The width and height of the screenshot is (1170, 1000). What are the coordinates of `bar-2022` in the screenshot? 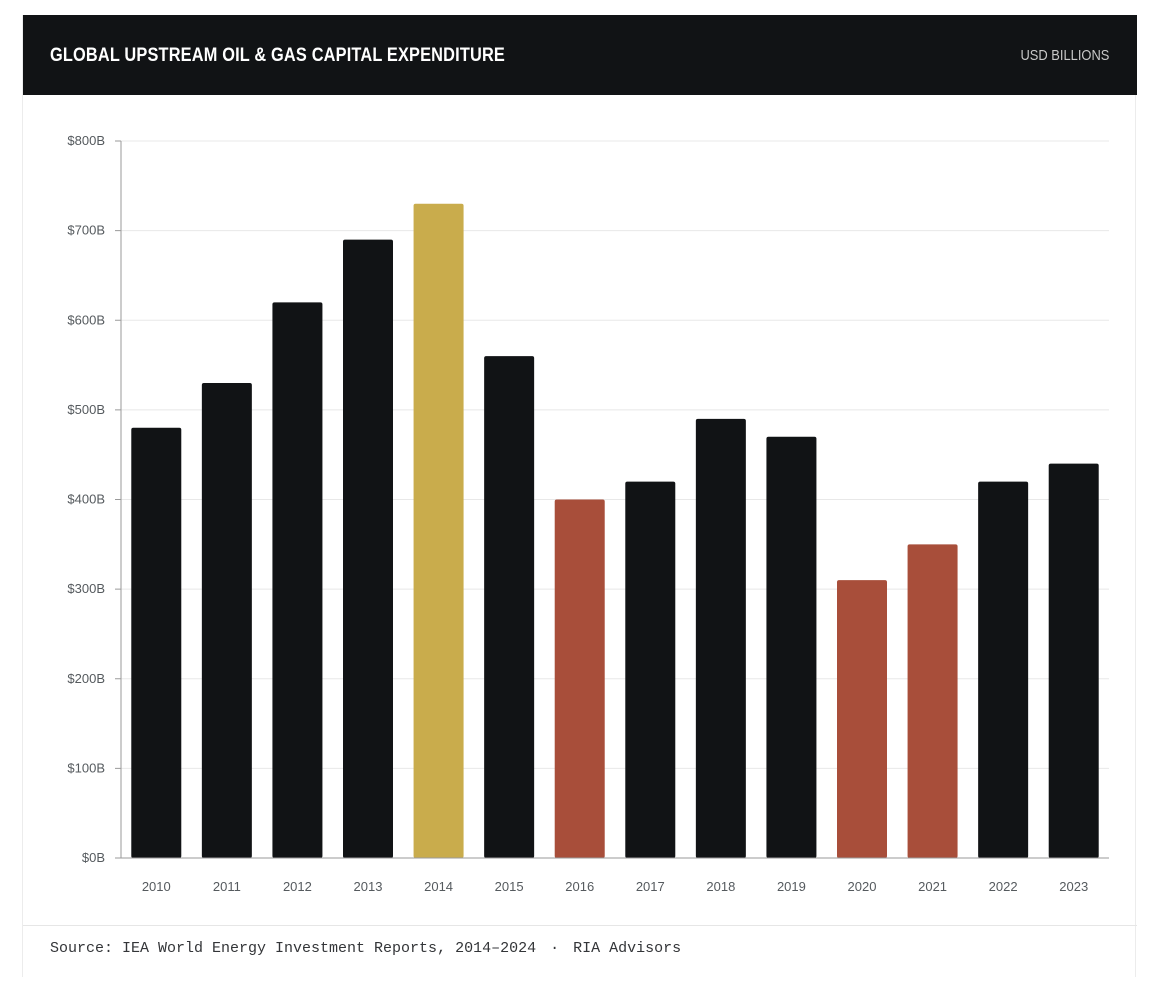 It's located at (1003, 669).